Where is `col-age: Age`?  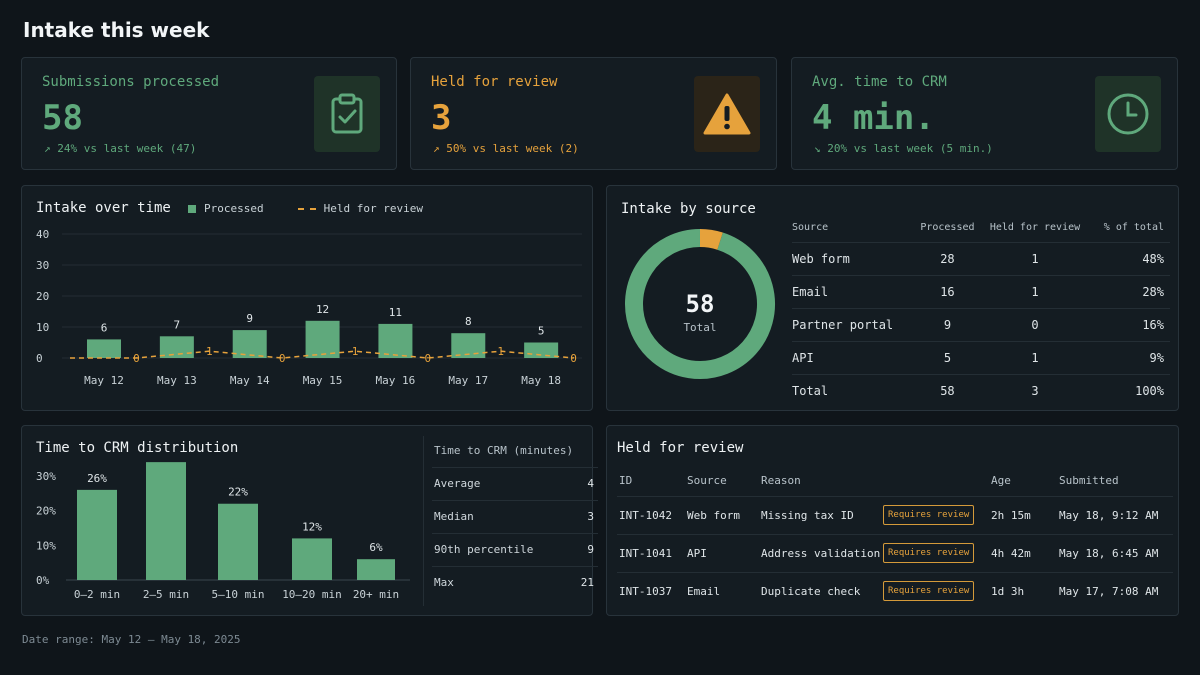 col-age: Age is located at coordinates (1001, 481).